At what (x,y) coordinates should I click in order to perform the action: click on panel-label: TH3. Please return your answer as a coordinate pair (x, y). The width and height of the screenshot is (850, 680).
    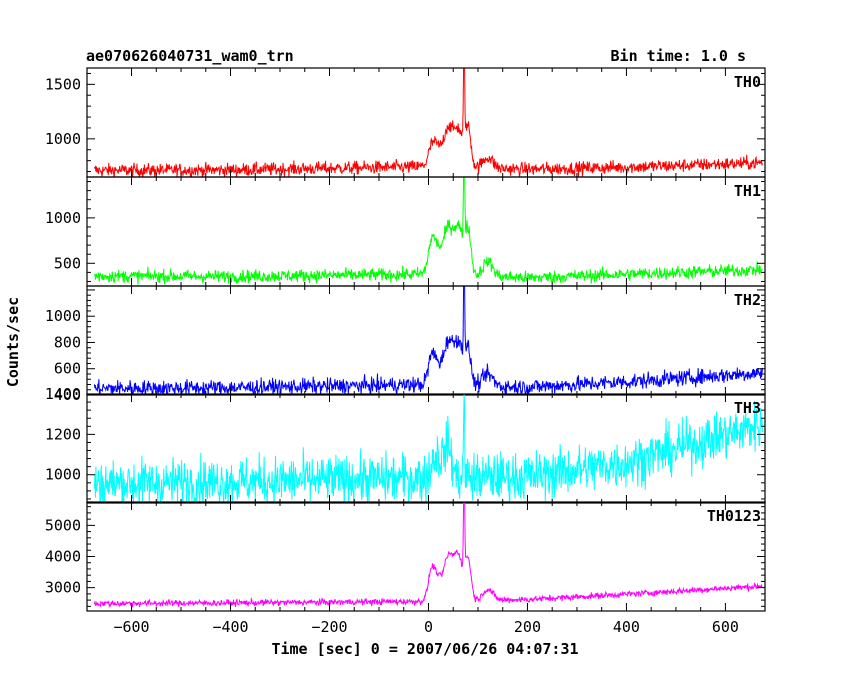
    Looking at the image, I should click on (747, 408).